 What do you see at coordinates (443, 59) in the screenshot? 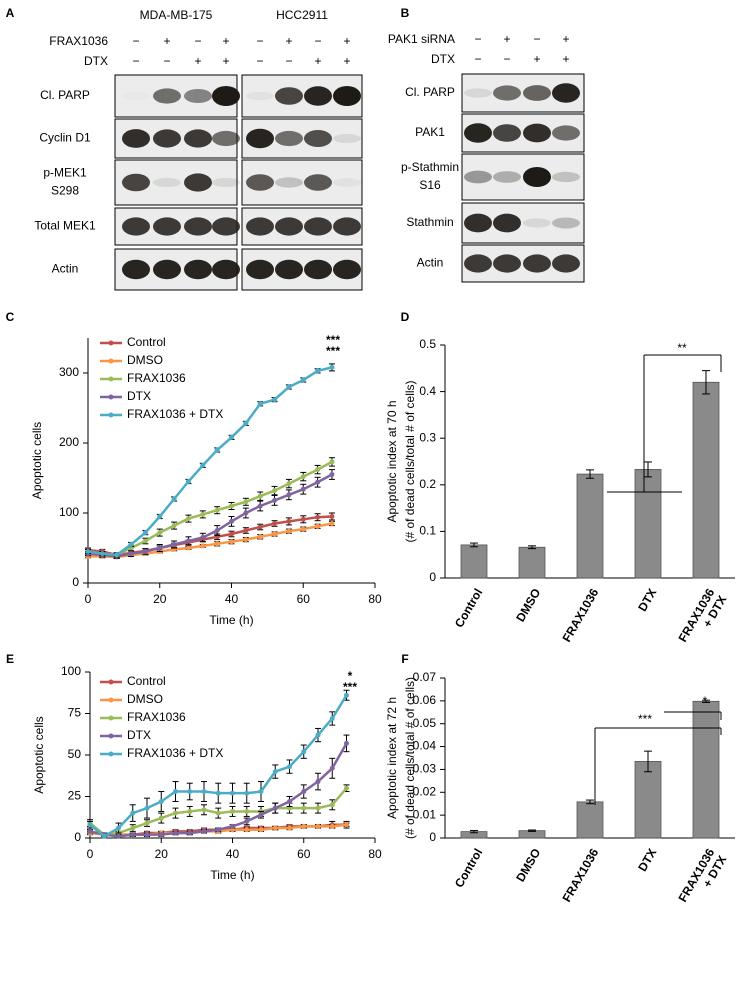
I see `treatment-label: DTX` at bounding box center [443, 59].